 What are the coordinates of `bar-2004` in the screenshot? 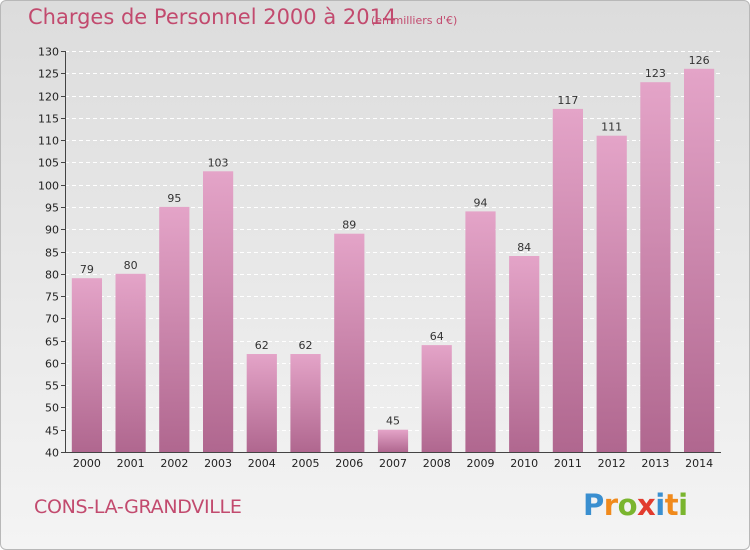 It's located at (261, 403).